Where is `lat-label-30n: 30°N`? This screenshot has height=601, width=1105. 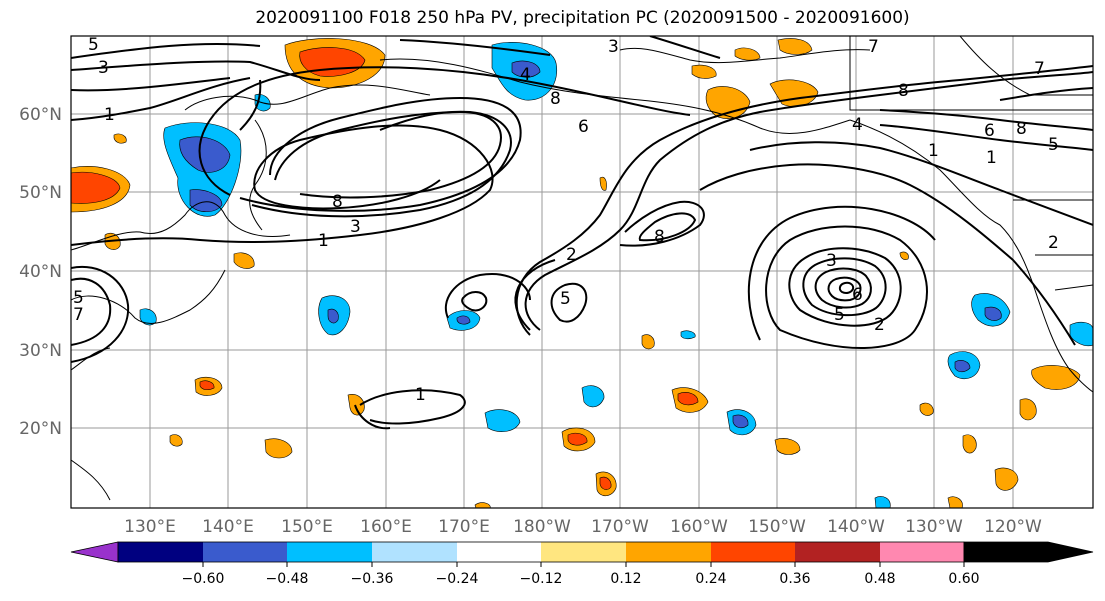
lat-label-30n: 30°N is located at coordinates (40, 351).